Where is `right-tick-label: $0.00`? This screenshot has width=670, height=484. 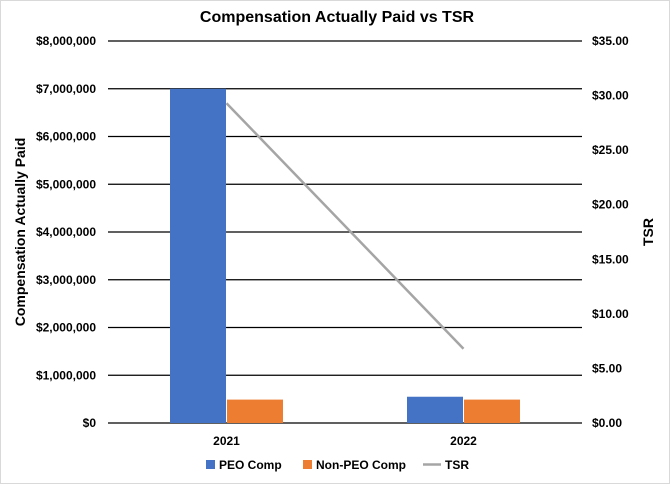
right-tick-label: $0.00 is located at coordinates (607, 423).